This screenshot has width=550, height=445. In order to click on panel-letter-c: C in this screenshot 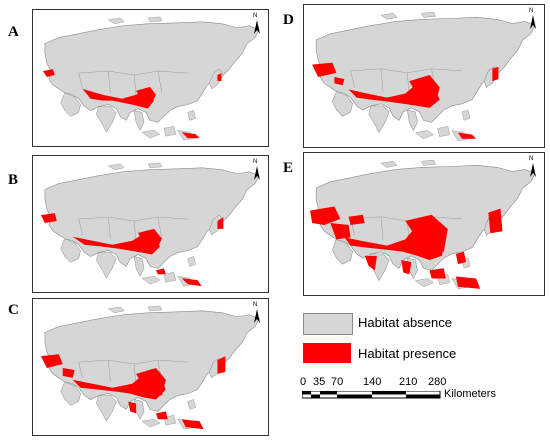, I will do `click(13, 310)`.